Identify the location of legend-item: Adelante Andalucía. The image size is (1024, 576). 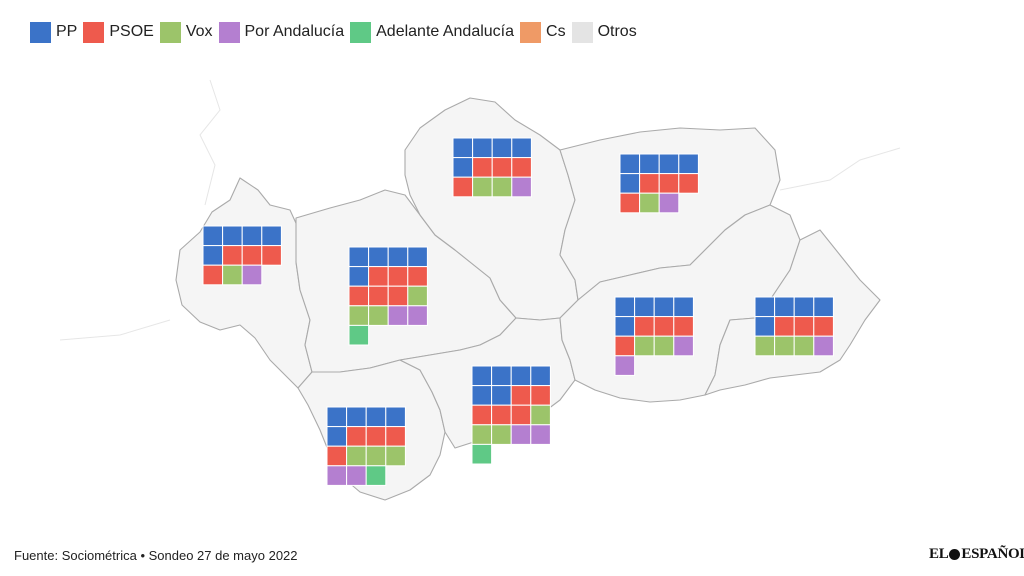
(432, 32).